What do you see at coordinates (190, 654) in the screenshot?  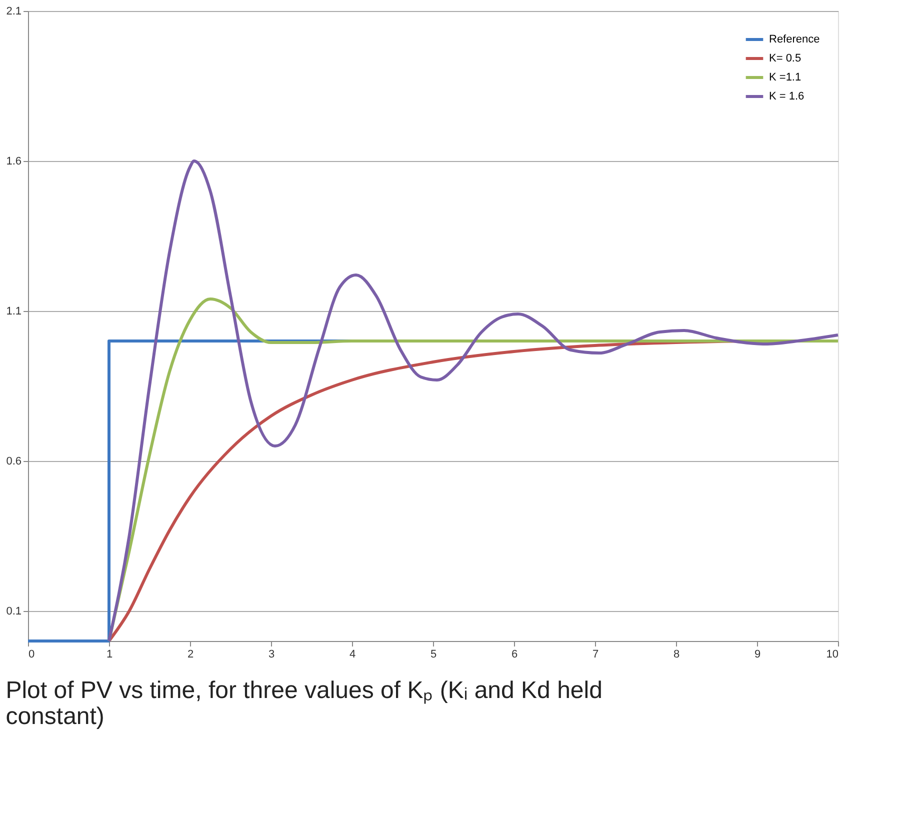 I see `x-tick-label: 2` at bounding box center [190, 654].